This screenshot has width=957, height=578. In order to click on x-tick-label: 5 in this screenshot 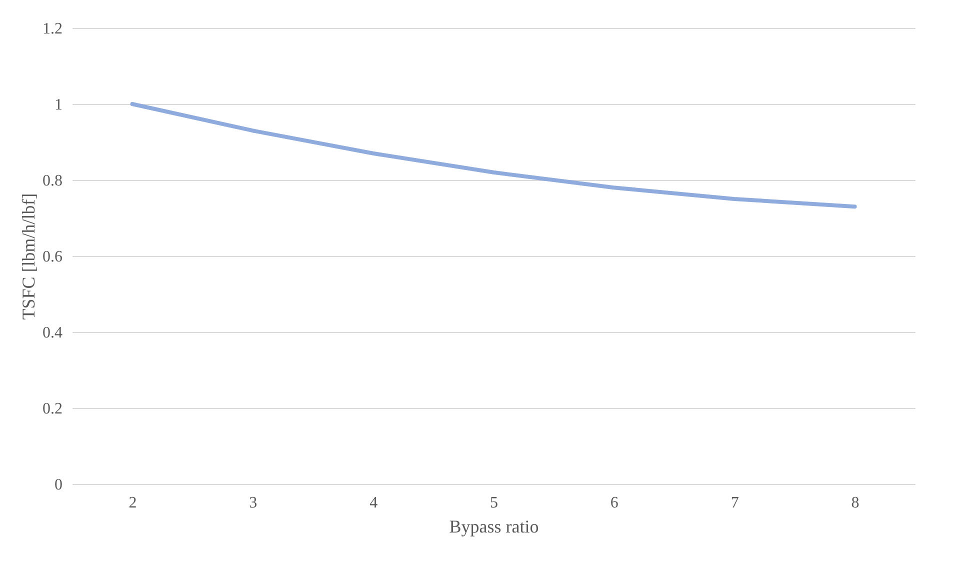, I will do `click(494, 503)`.